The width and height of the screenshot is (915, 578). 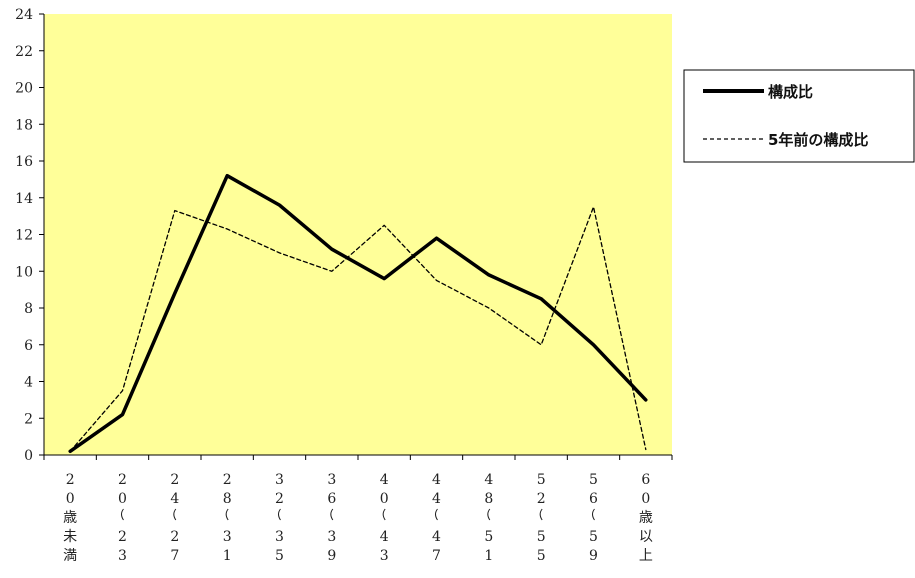 What do you see at coordinates (24, 199) in the screenshot?
I see `y-tick-label: 14` at bounding box center [24, 199].